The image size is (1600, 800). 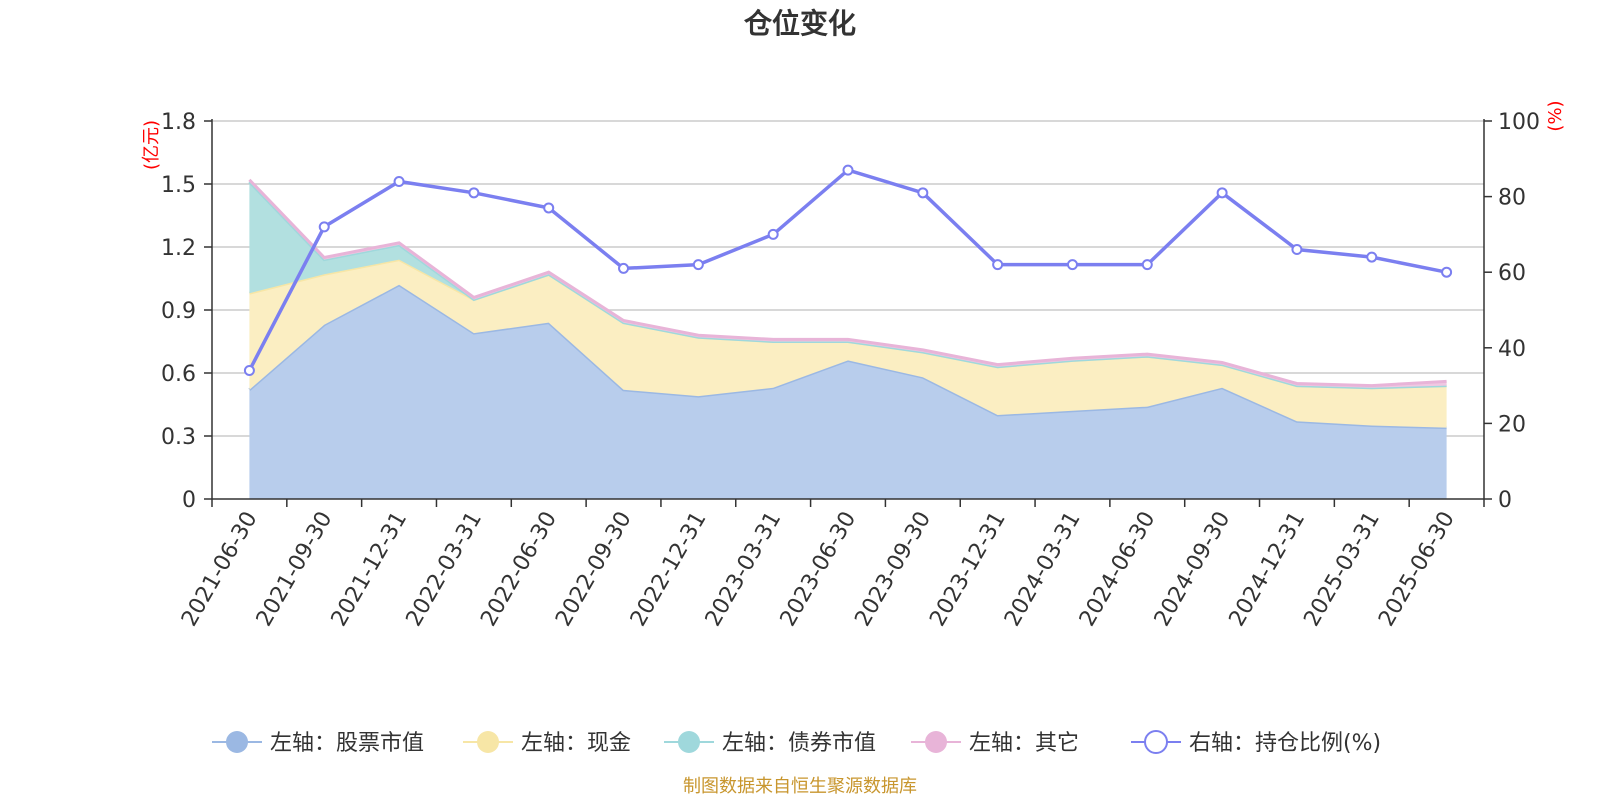 I want to click on x-tick-label: 2024-09-30, so click(x=1193, y=569).